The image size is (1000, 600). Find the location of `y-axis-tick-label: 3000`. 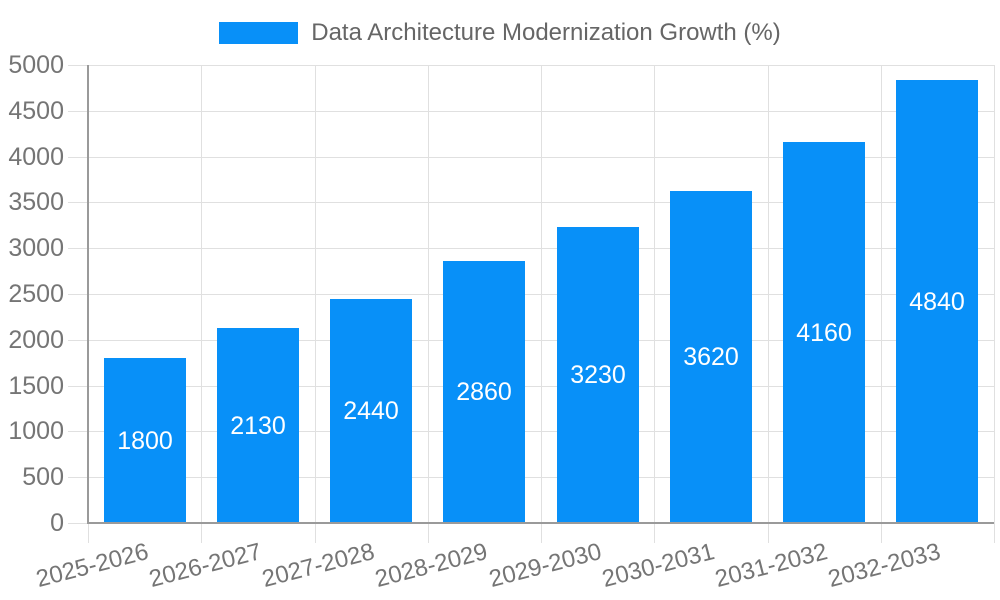

y-axis-tick-label: 3000 is located at coordinates (36, 248).